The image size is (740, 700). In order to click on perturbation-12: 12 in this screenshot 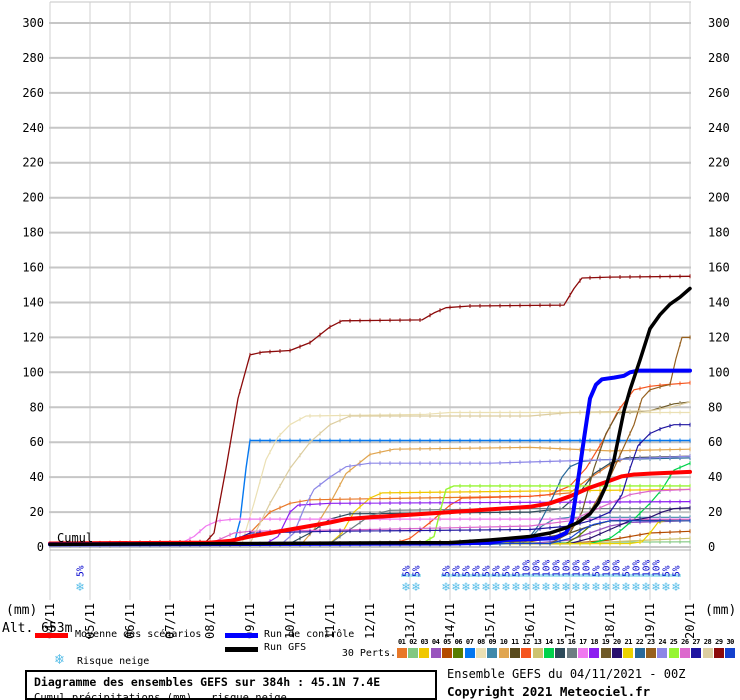, I will do `click(526, 647)`.